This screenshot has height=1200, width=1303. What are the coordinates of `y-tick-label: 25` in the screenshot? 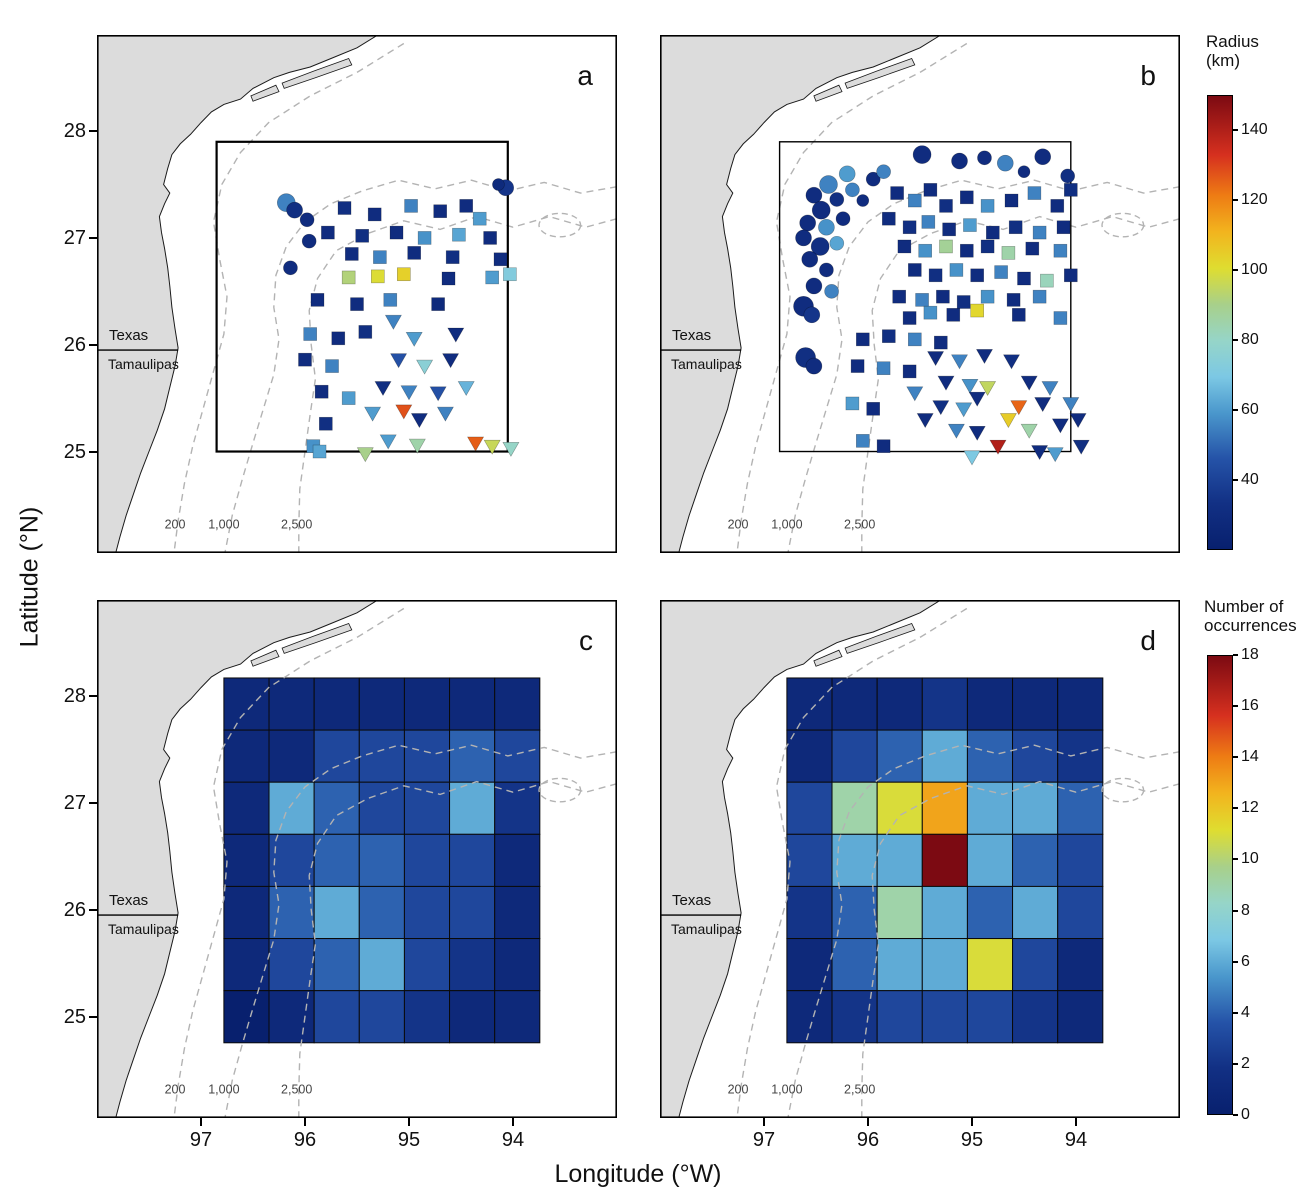 It's located at (74, 1016).